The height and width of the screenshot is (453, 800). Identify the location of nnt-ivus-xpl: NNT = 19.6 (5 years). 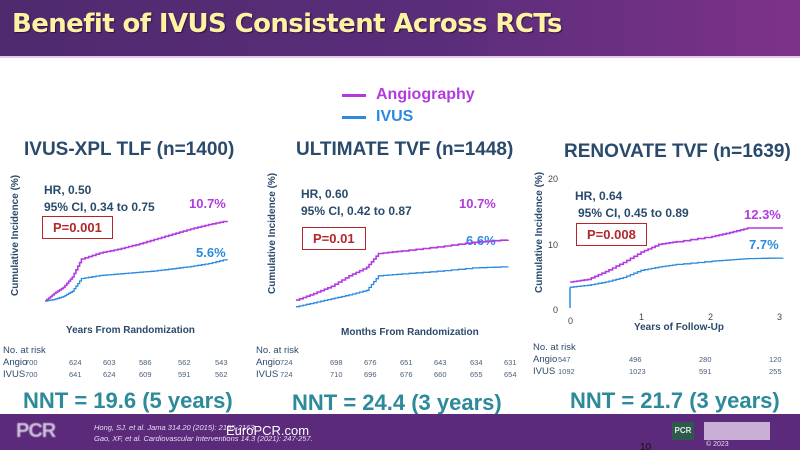
(128, 400).